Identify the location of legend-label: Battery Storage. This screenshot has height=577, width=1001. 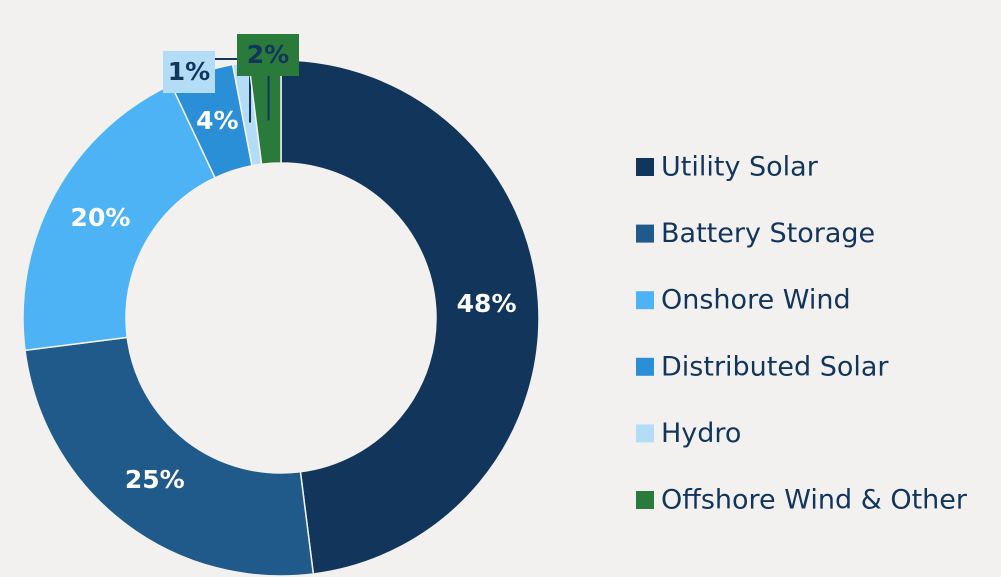
(768, 233).